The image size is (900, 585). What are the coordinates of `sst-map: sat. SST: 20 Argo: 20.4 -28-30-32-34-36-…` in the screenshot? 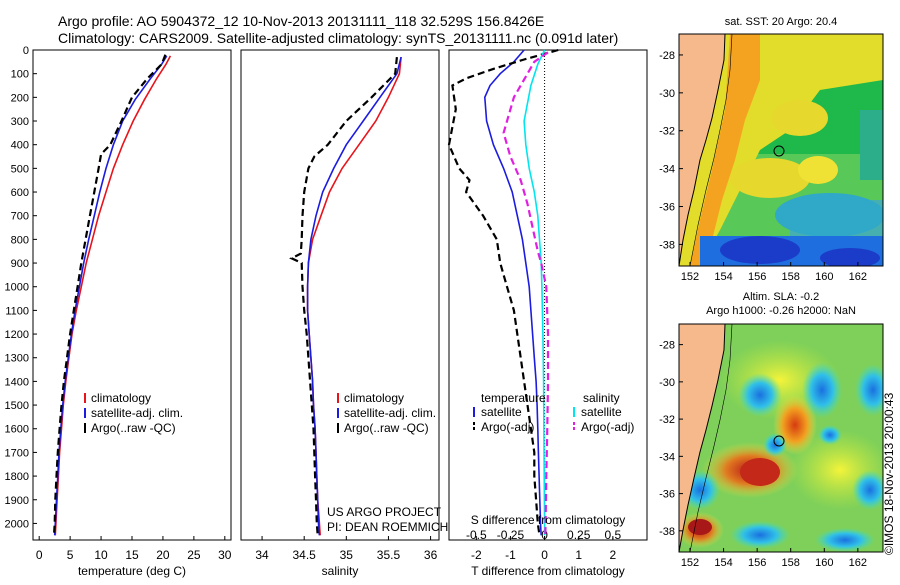 It's located at (771, 149).